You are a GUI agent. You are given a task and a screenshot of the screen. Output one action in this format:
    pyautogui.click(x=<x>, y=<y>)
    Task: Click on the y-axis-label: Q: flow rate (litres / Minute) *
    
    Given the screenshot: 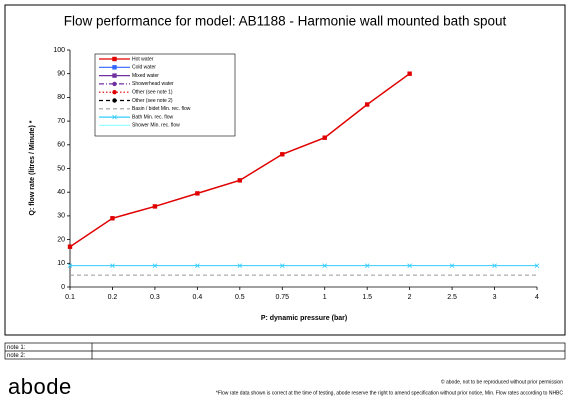 What is the action you would take?
    pyautogui.click(x=32, y=167)
    